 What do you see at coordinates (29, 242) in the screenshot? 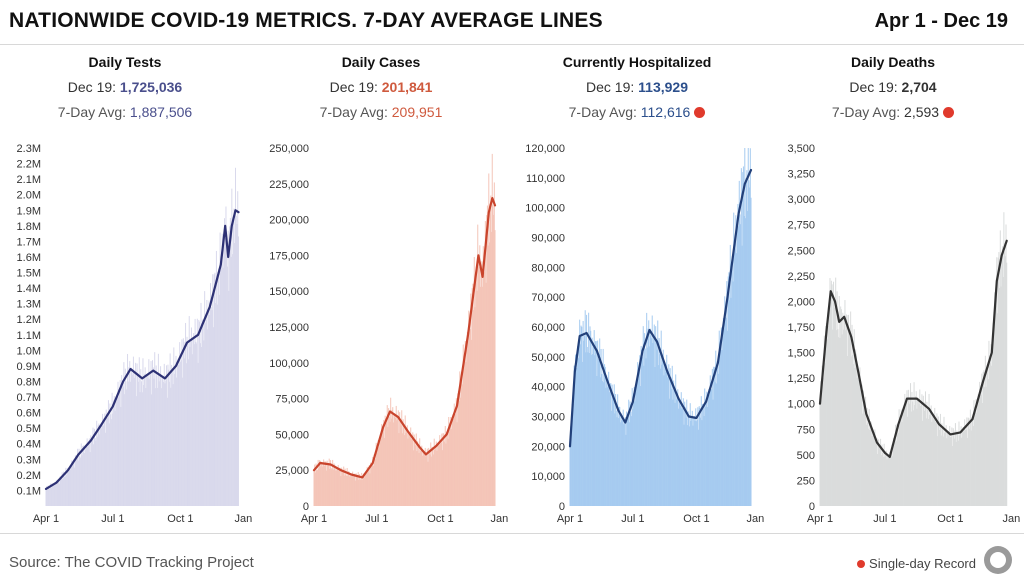
I see `y-tick-label: 1.7M` at bounding box center [29, 242].